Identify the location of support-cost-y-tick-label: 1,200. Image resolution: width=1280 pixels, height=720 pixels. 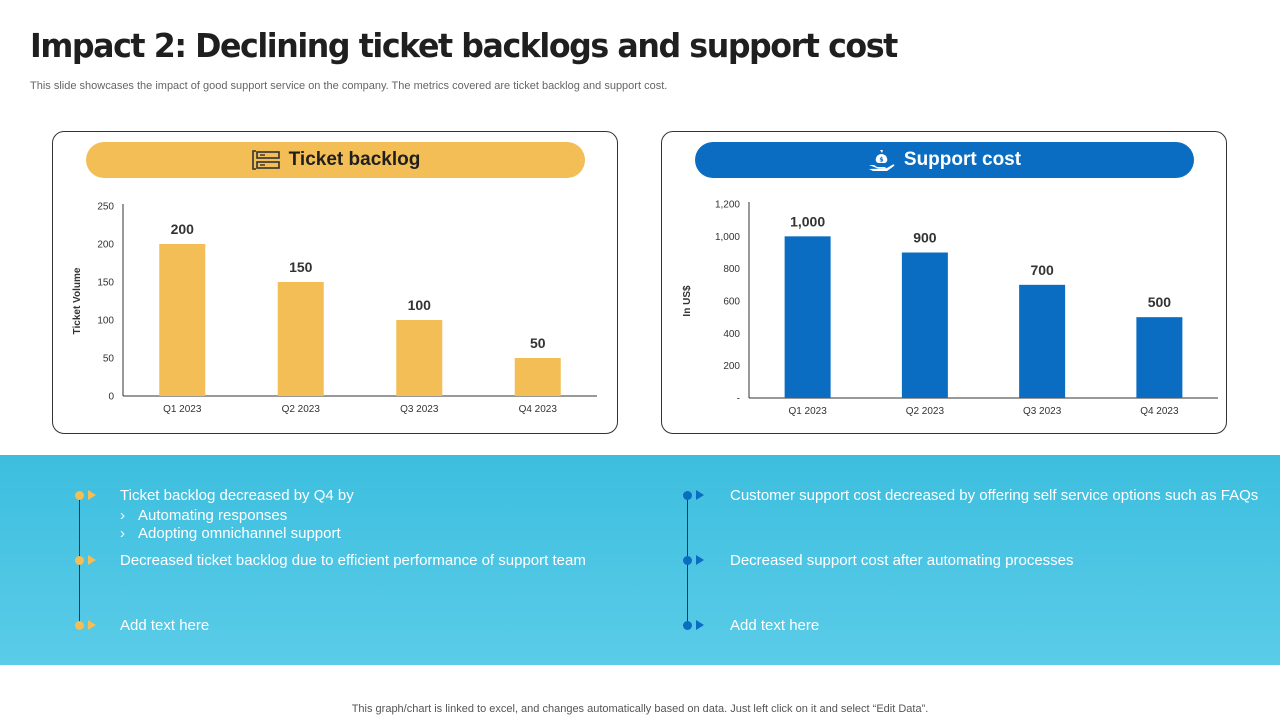
(727, 205).